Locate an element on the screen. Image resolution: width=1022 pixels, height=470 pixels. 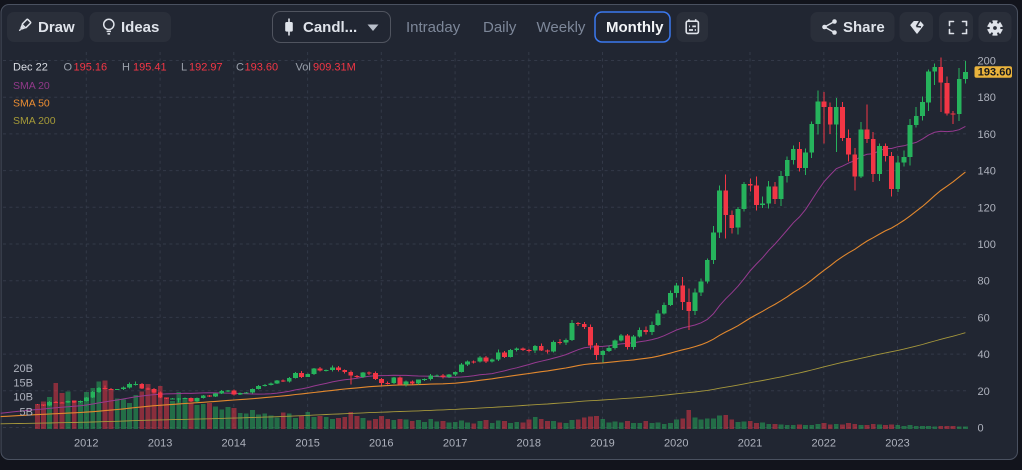
svg-text: SMA 200 is located at coordinates (34, 121).